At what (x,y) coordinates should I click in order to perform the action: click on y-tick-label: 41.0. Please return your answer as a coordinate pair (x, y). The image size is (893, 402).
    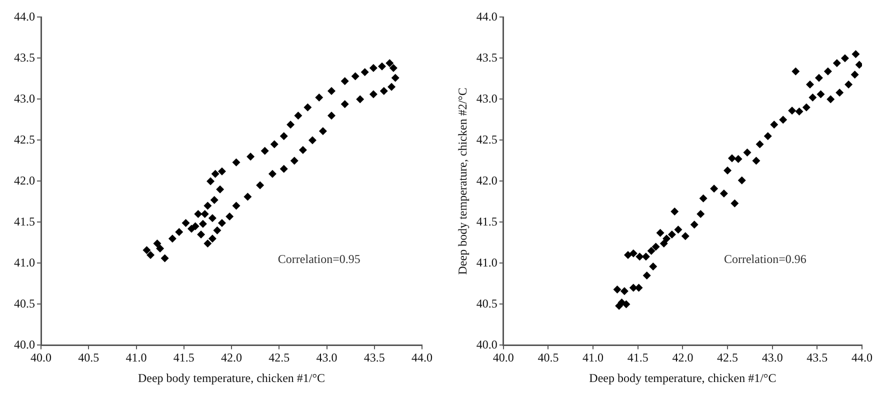
    Looking at the image, I should click on (24, 262).